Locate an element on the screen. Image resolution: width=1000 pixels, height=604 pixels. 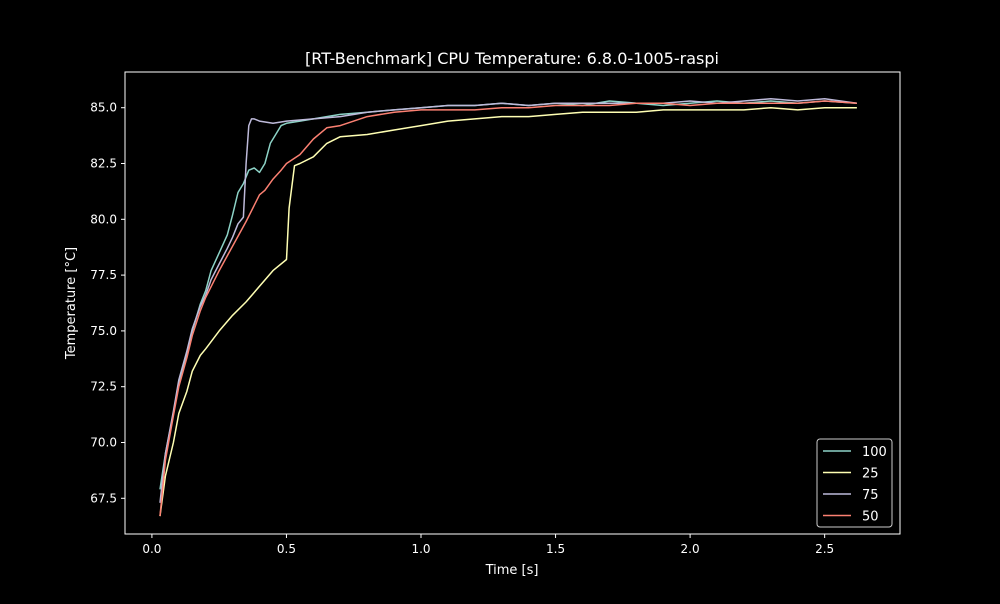
y-axis: 67.5 70.0 72.5 75.0 77.5 80.0 82.5 85.0 is located at coordinates (107, 303).